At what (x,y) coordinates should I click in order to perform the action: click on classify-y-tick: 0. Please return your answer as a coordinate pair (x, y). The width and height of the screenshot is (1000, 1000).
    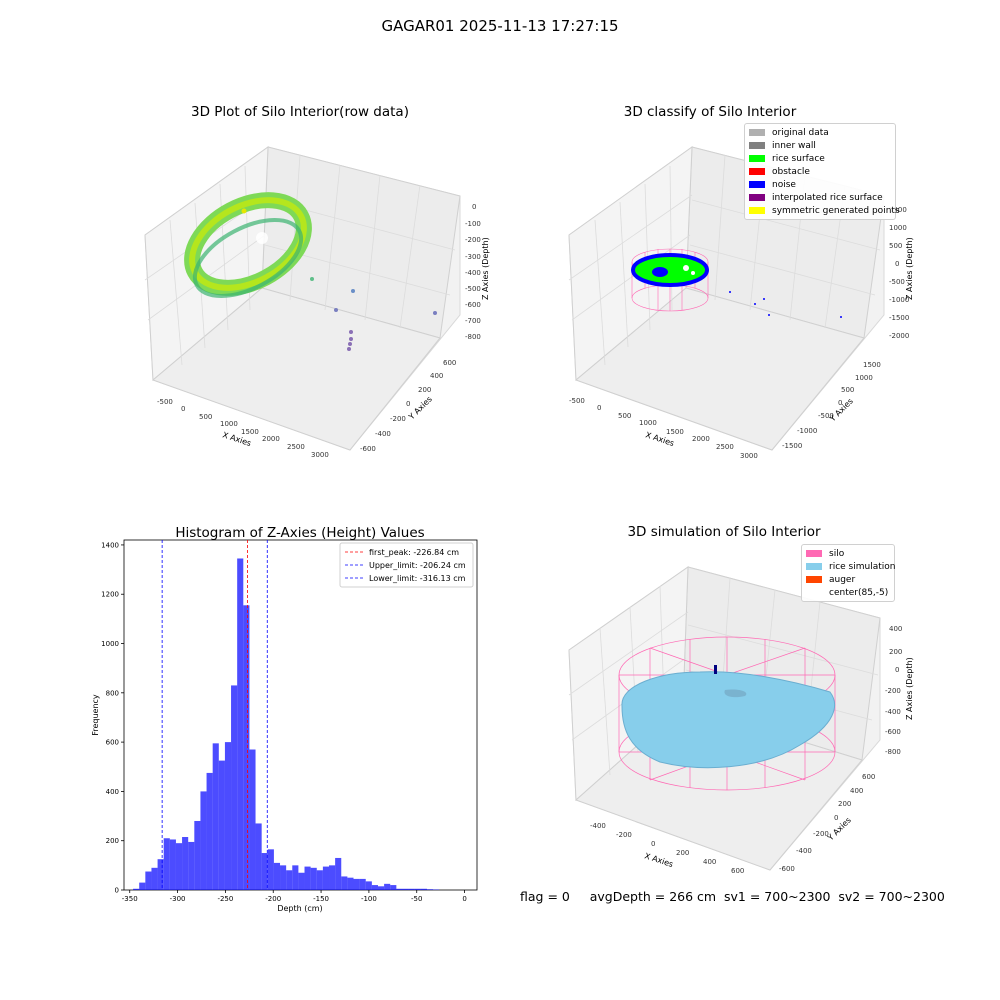
    Looking at the image, I should click on (840, 403).